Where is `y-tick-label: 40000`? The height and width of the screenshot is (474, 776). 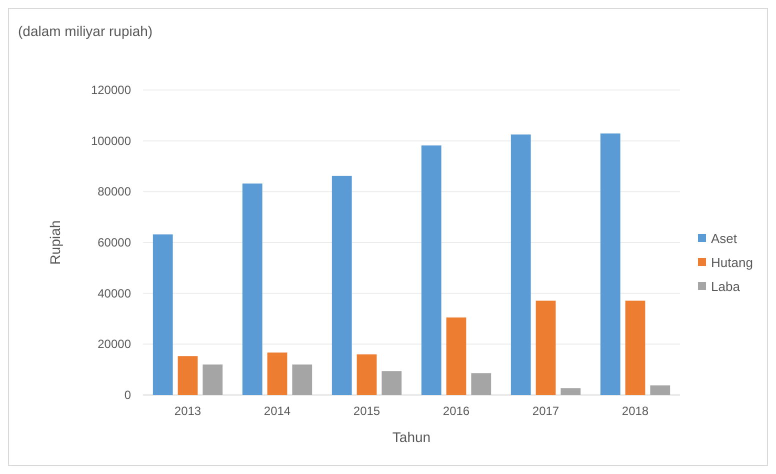
y-tick-label: 40000 is located at coordinates (115, 293).